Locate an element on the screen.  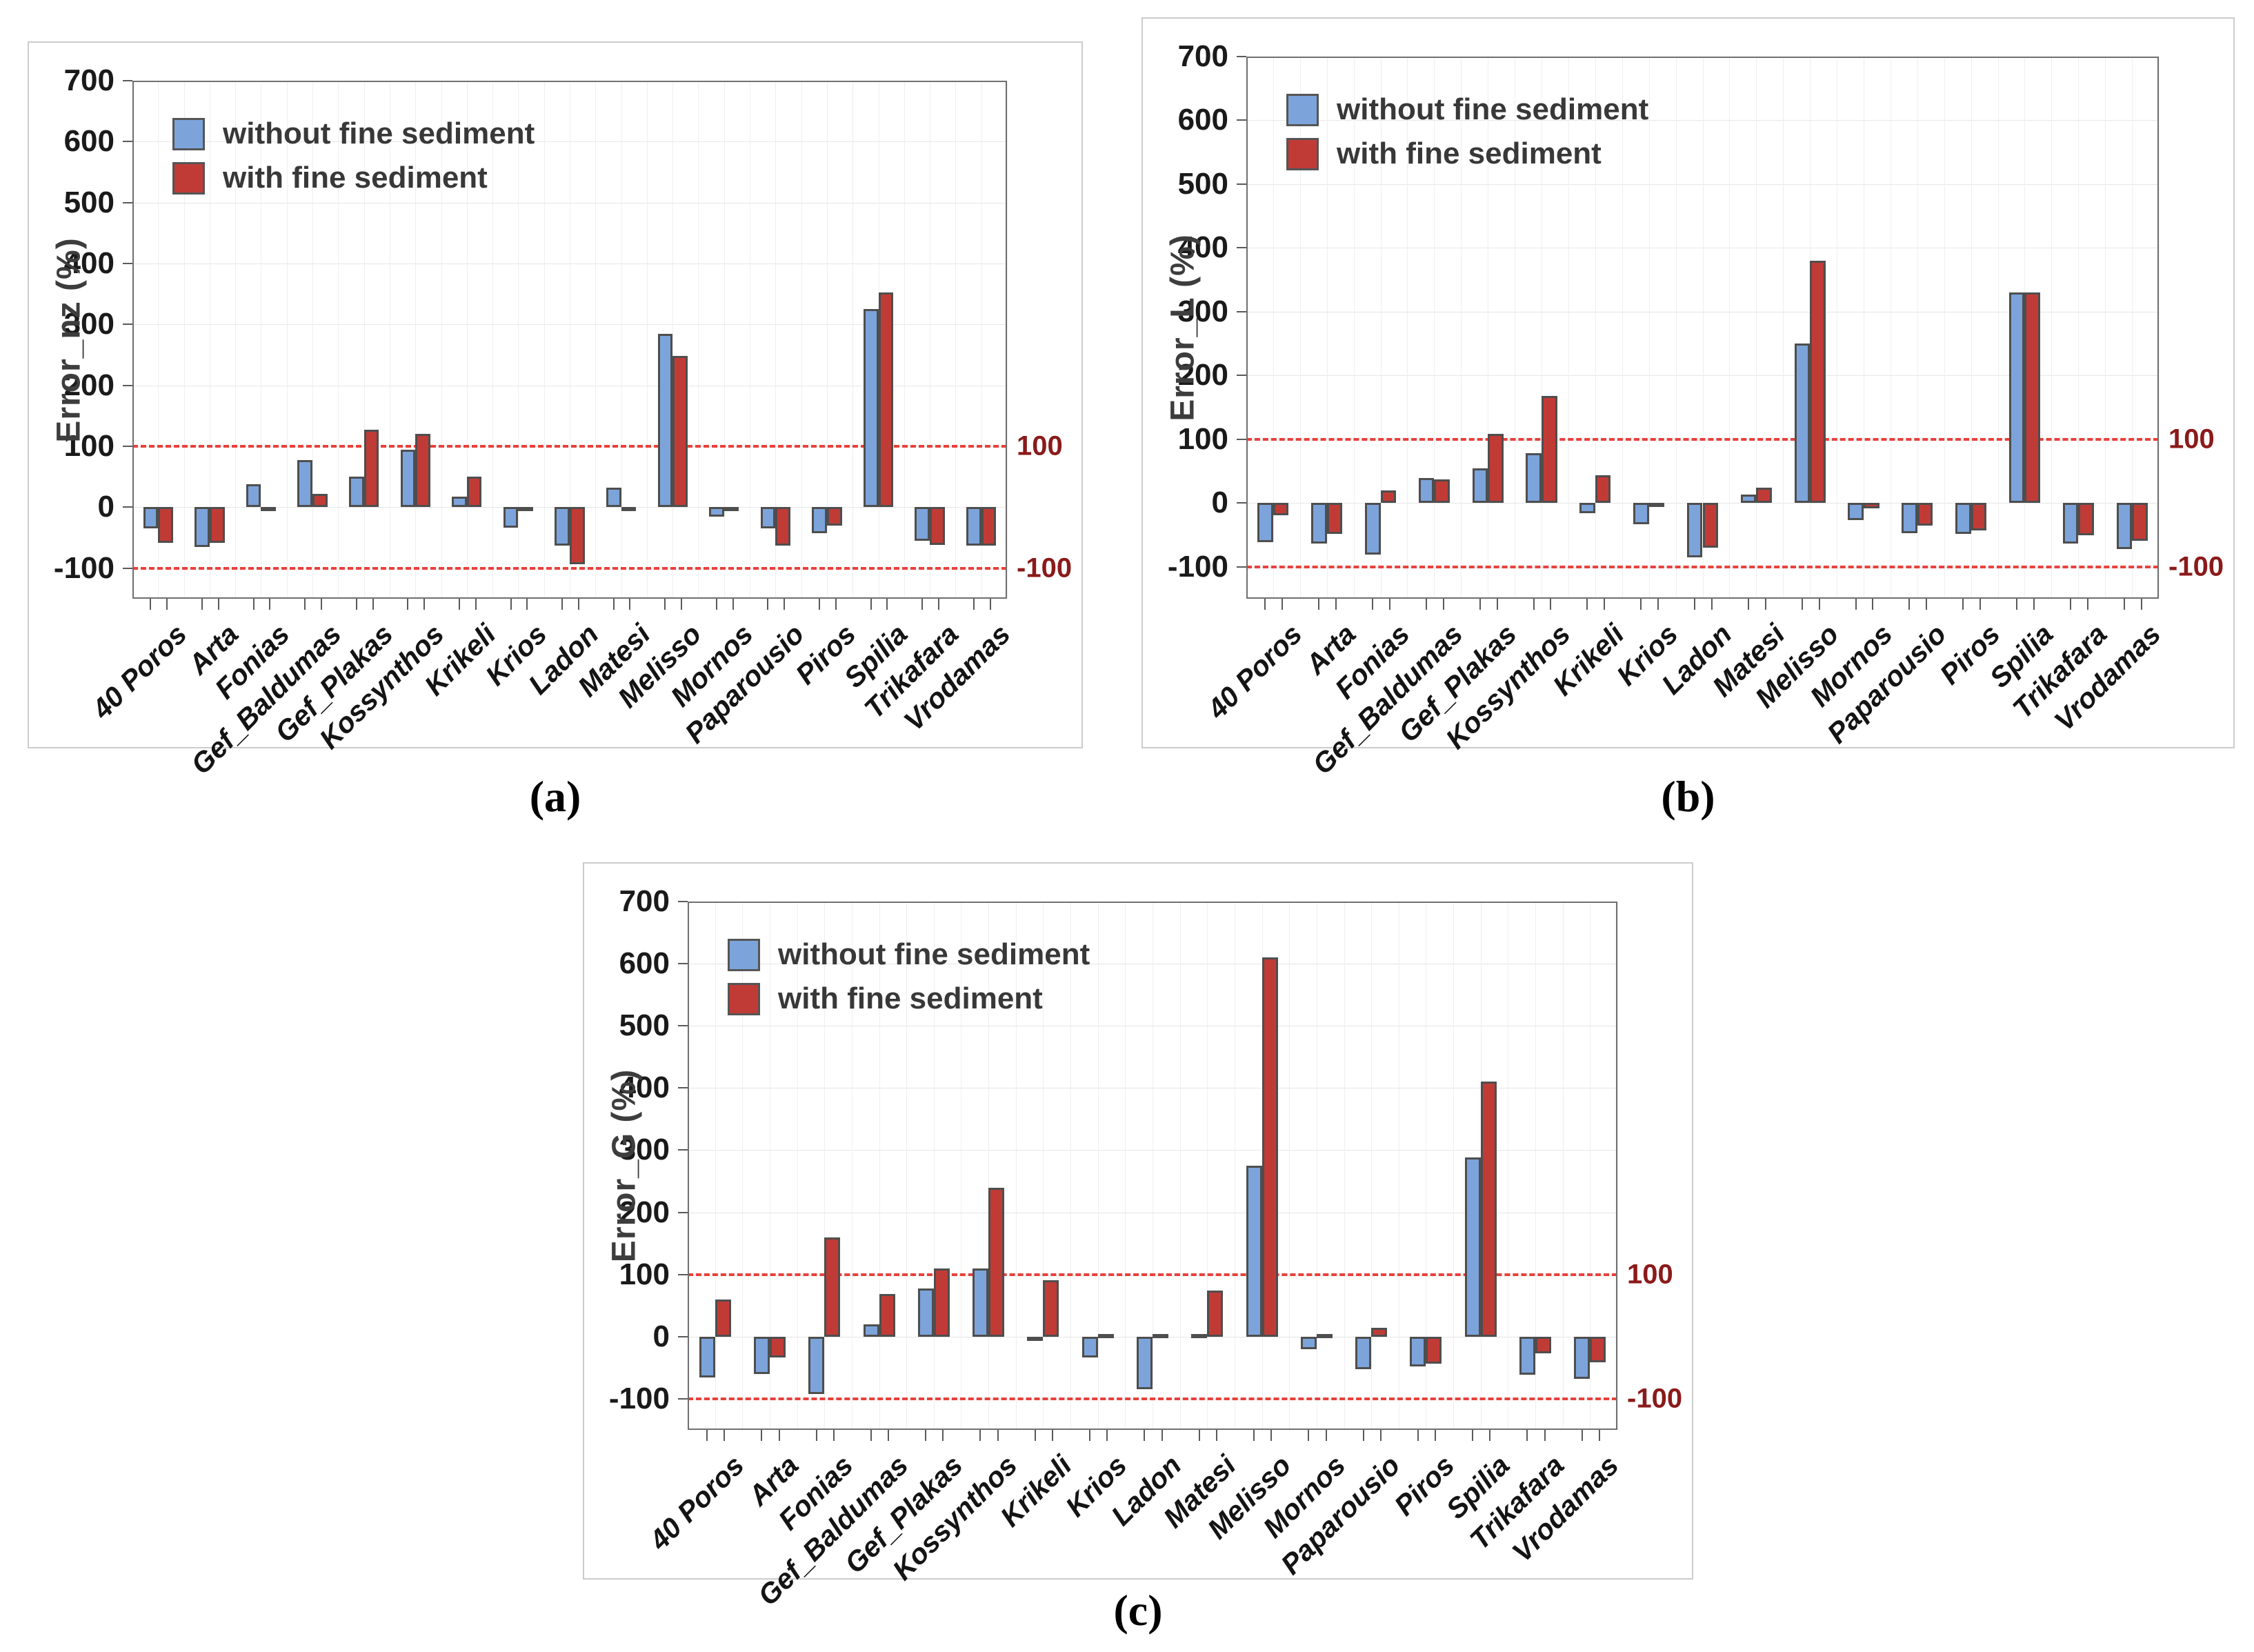
bar-with-Vrodamas is located at coordinates (1598, 1349).